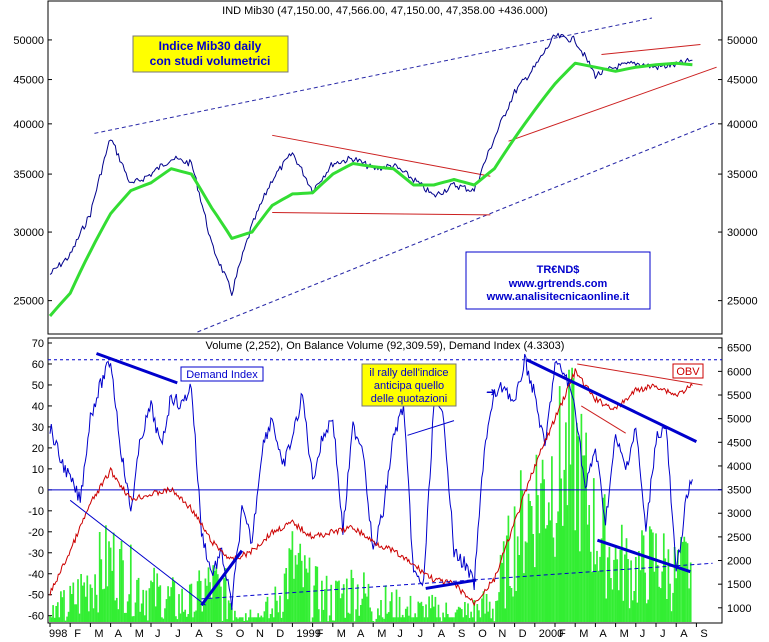 The image size is (769, 642). I want to click on obv-tick-5: 4000, so click(739, 467).